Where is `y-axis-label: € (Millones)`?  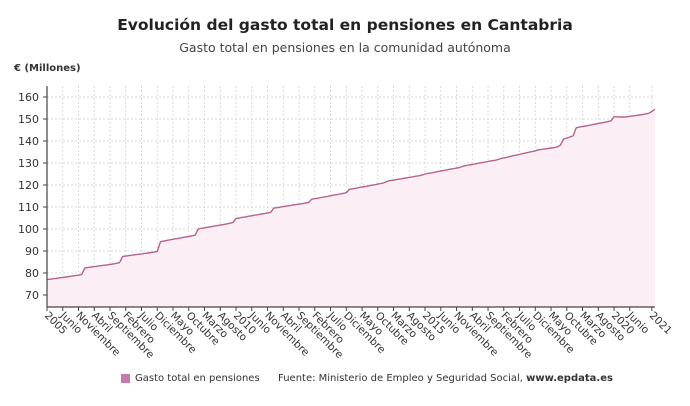
y-axis-label: € (Millones) is located at coordinates (47, 68).